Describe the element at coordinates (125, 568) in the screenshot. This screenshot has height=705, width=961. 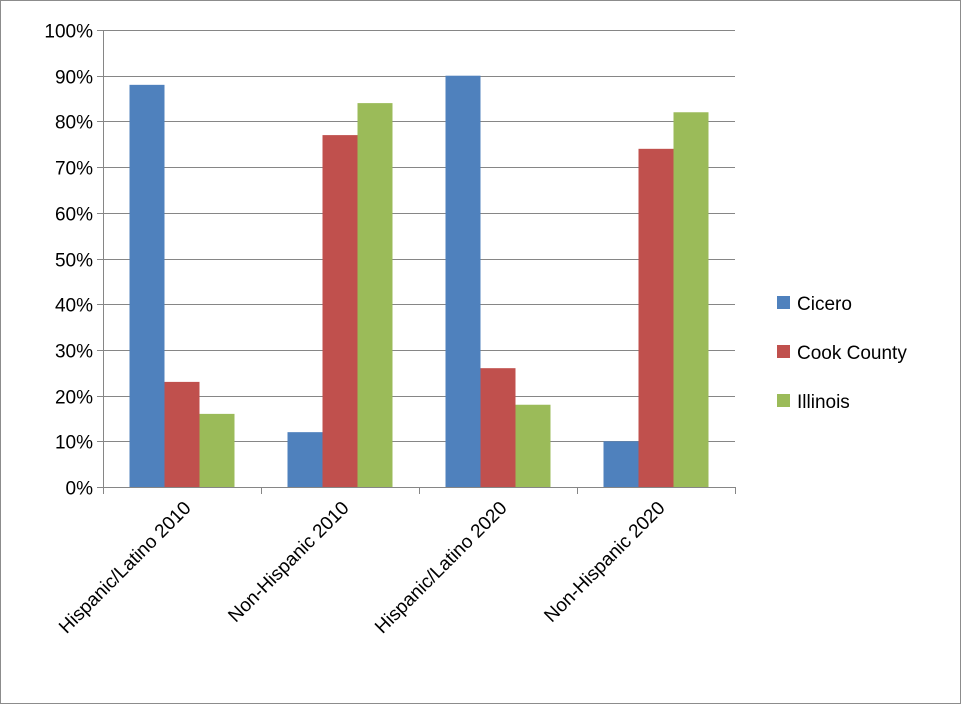
I see `x-category-label: Hispanic/Latino 2010` at that location.